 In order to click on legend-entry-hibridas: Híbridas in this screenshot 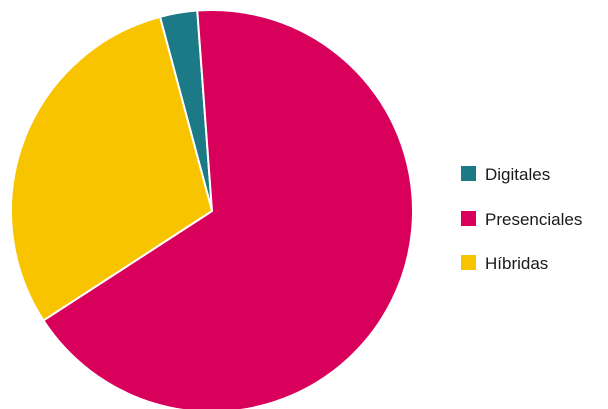, I will do `click(504, 263)`.